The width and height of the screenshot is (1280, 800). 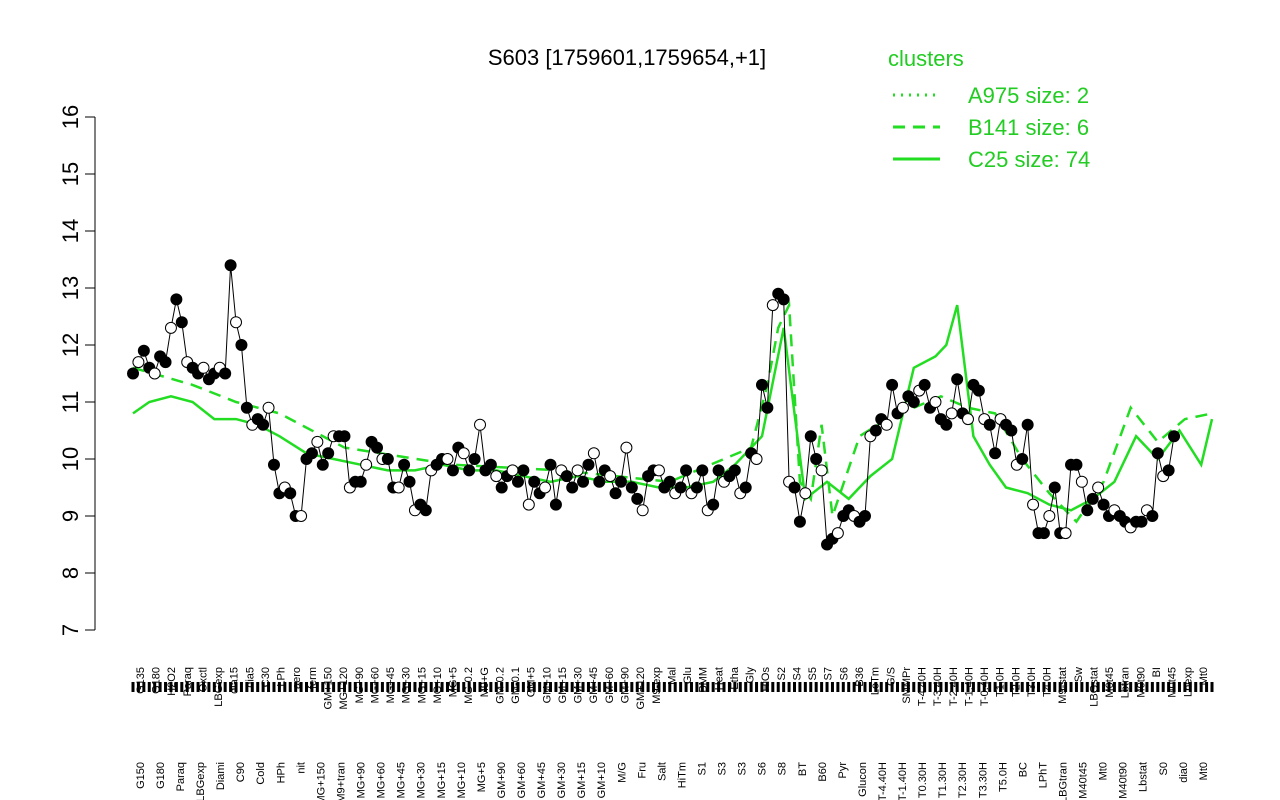 What do you see at coordinates (860, 677) in the screenshot?
I see `x-tick-label: B36` at bounding box center [860, 677].